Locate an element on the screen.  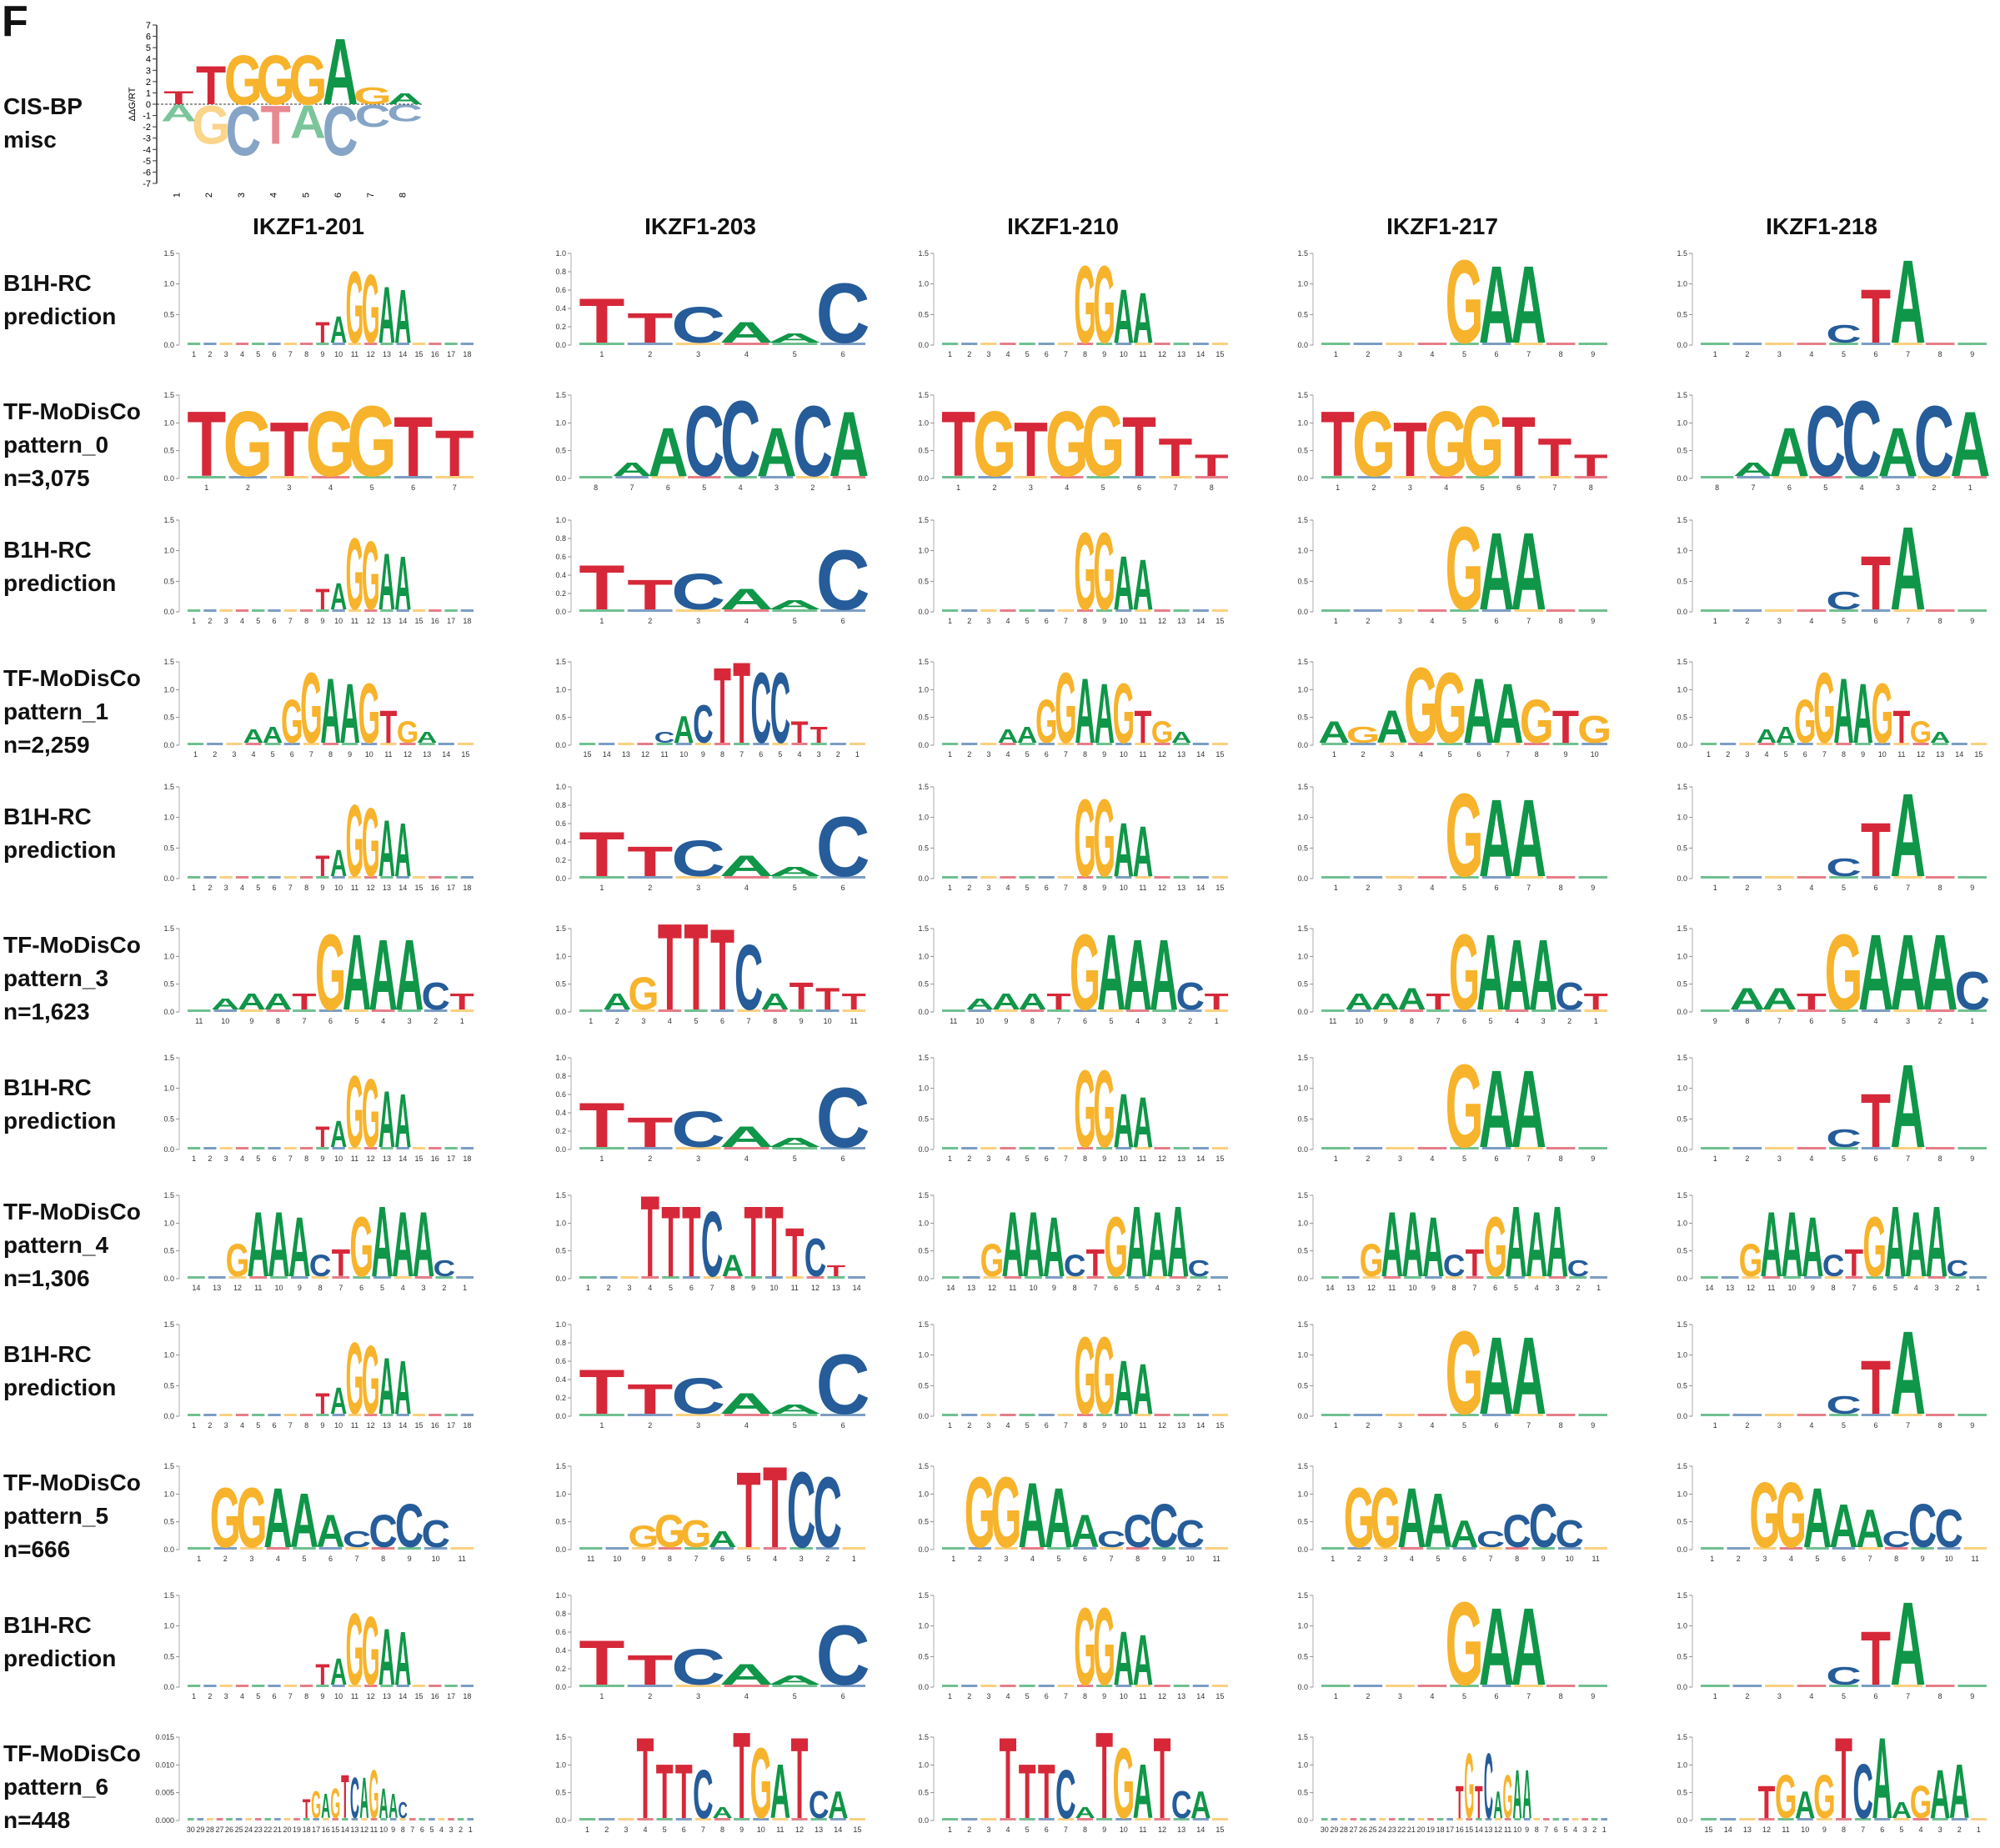
ytick-label: 0.2 is located at coordinates (560, 327).